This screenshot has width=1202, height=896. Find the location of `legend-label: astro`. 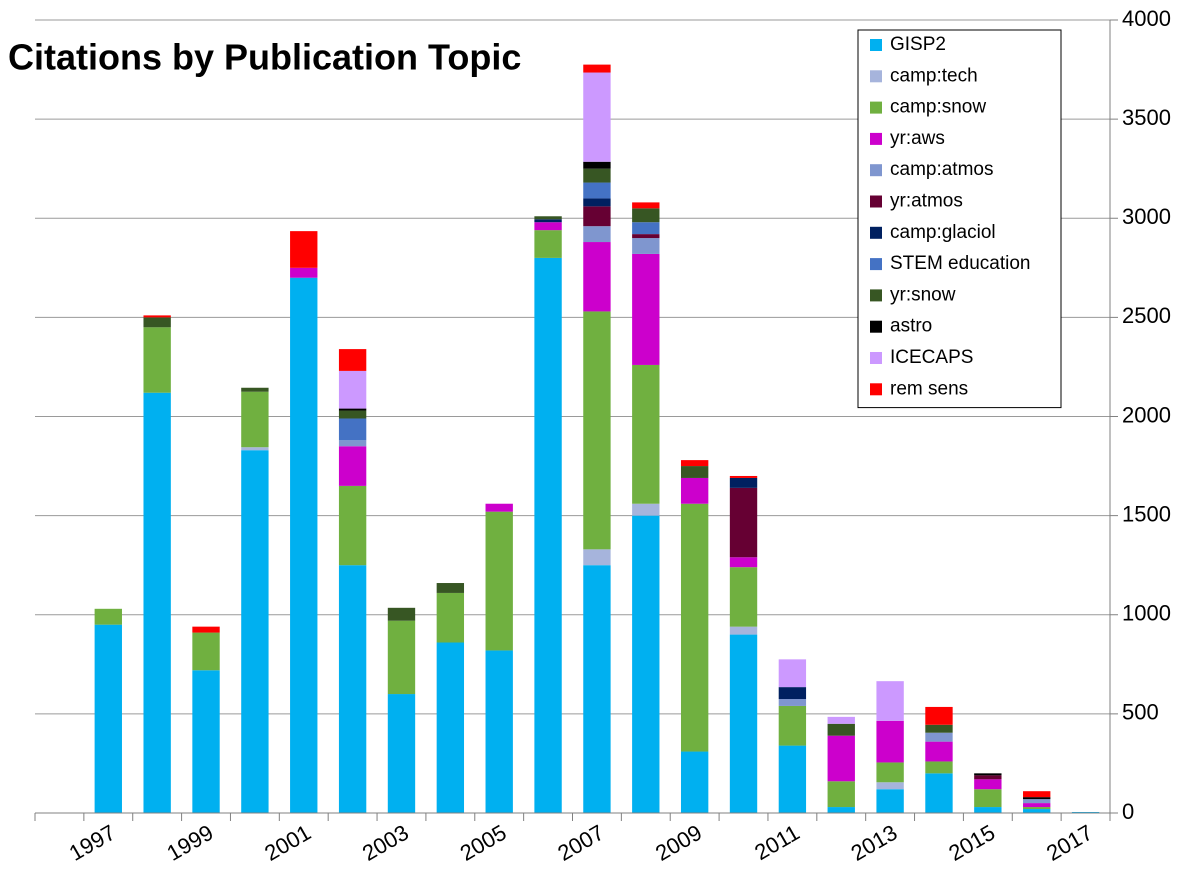

legend-label: astro is located at coordinates (911, 326).